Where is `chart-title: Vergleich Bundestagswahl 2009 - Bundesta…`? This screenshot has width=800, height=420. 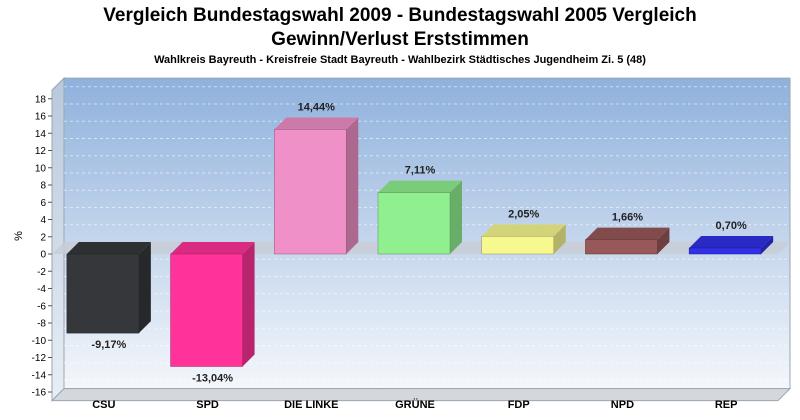 chart-title: Vergleich Bundestagswahl 2009 - Bundesta… is located at coordinates (400, 15).